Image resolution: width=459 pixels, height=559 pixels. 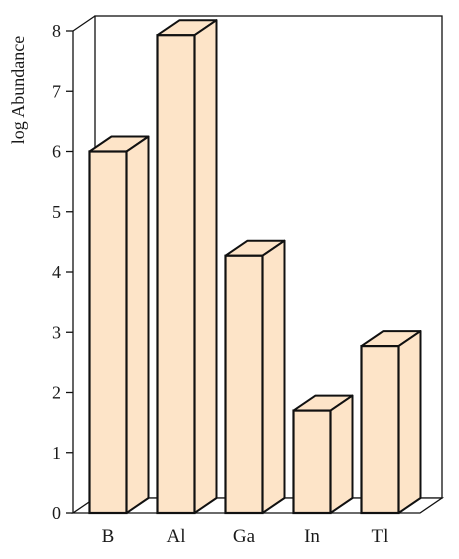 What do you see at coordinates (84, 23) in the screenshot?
I see `frame-edge-top` at bounding box center [84, 23].